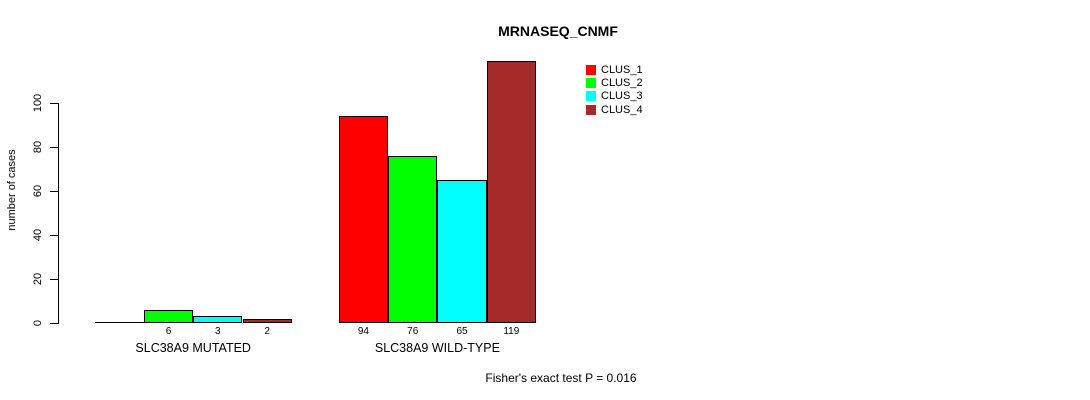 The height and width of the screenshot is (400, 1090). What do you see at coordinates (622, 109) in the screenshot?
I see `legend-label: CLUS_4` at bounding box center [622, 109].